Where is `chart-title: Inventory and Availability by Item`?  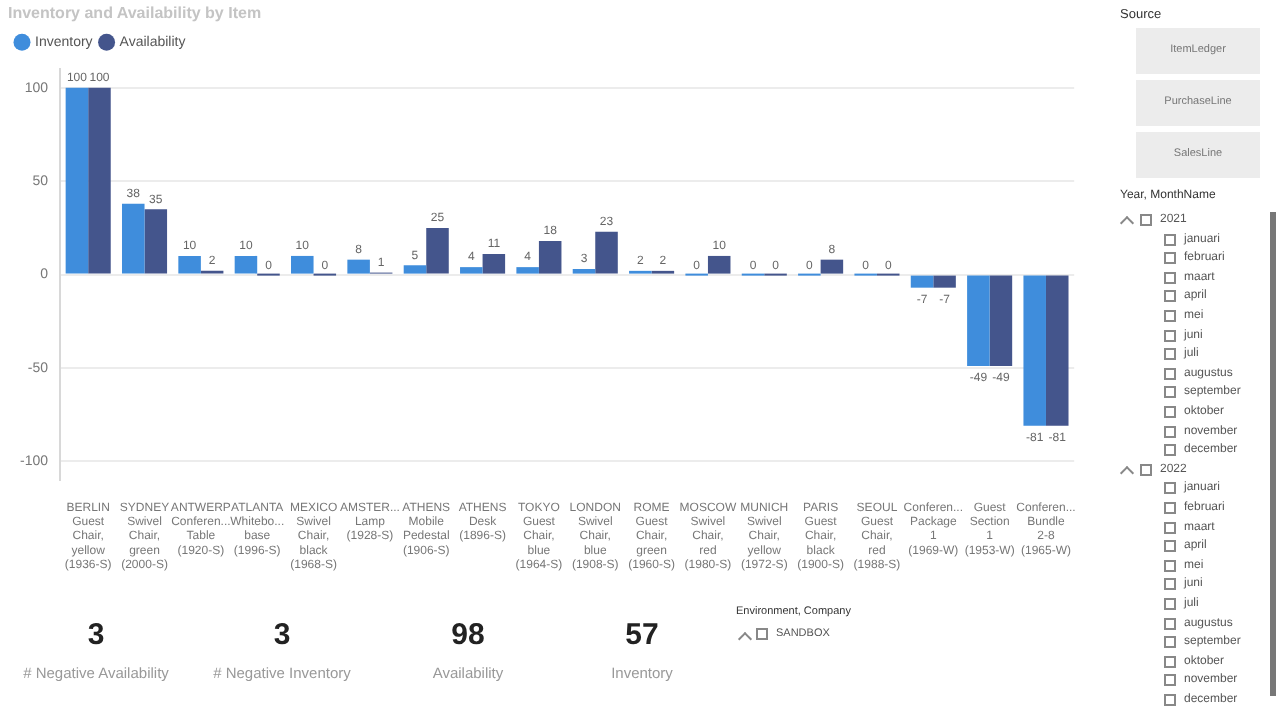 chart-title: Inventory and Availability by Item is located at coordinates (135, 13).